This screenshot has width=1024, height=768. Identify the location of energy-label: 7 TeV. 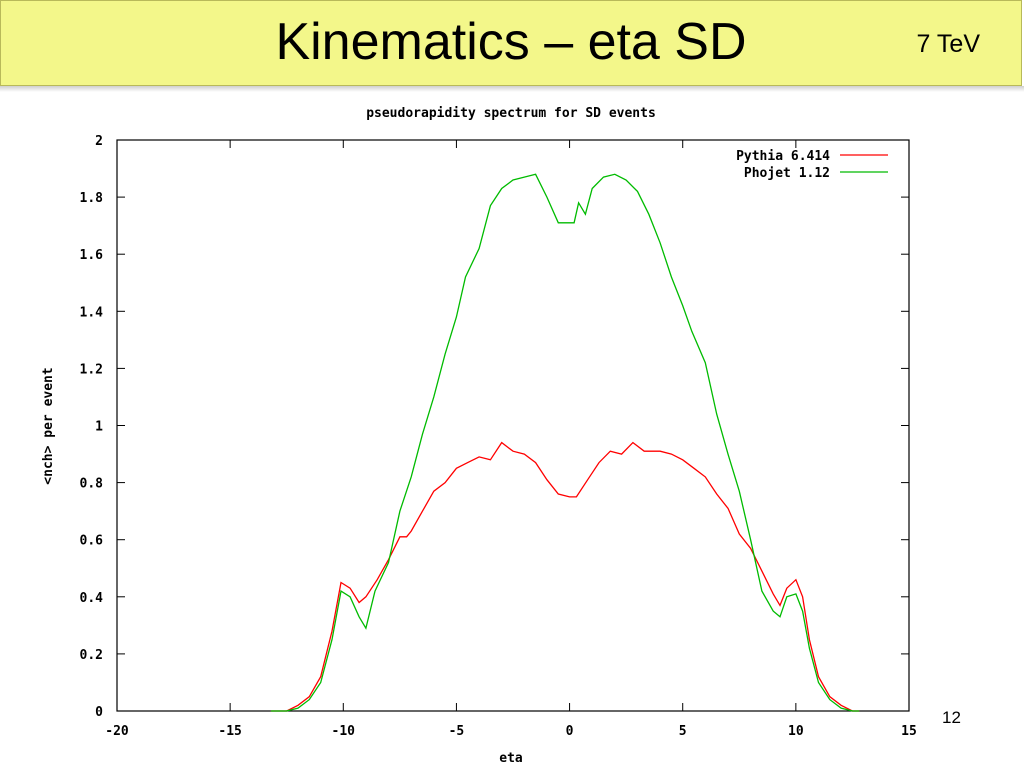
(948, 44).